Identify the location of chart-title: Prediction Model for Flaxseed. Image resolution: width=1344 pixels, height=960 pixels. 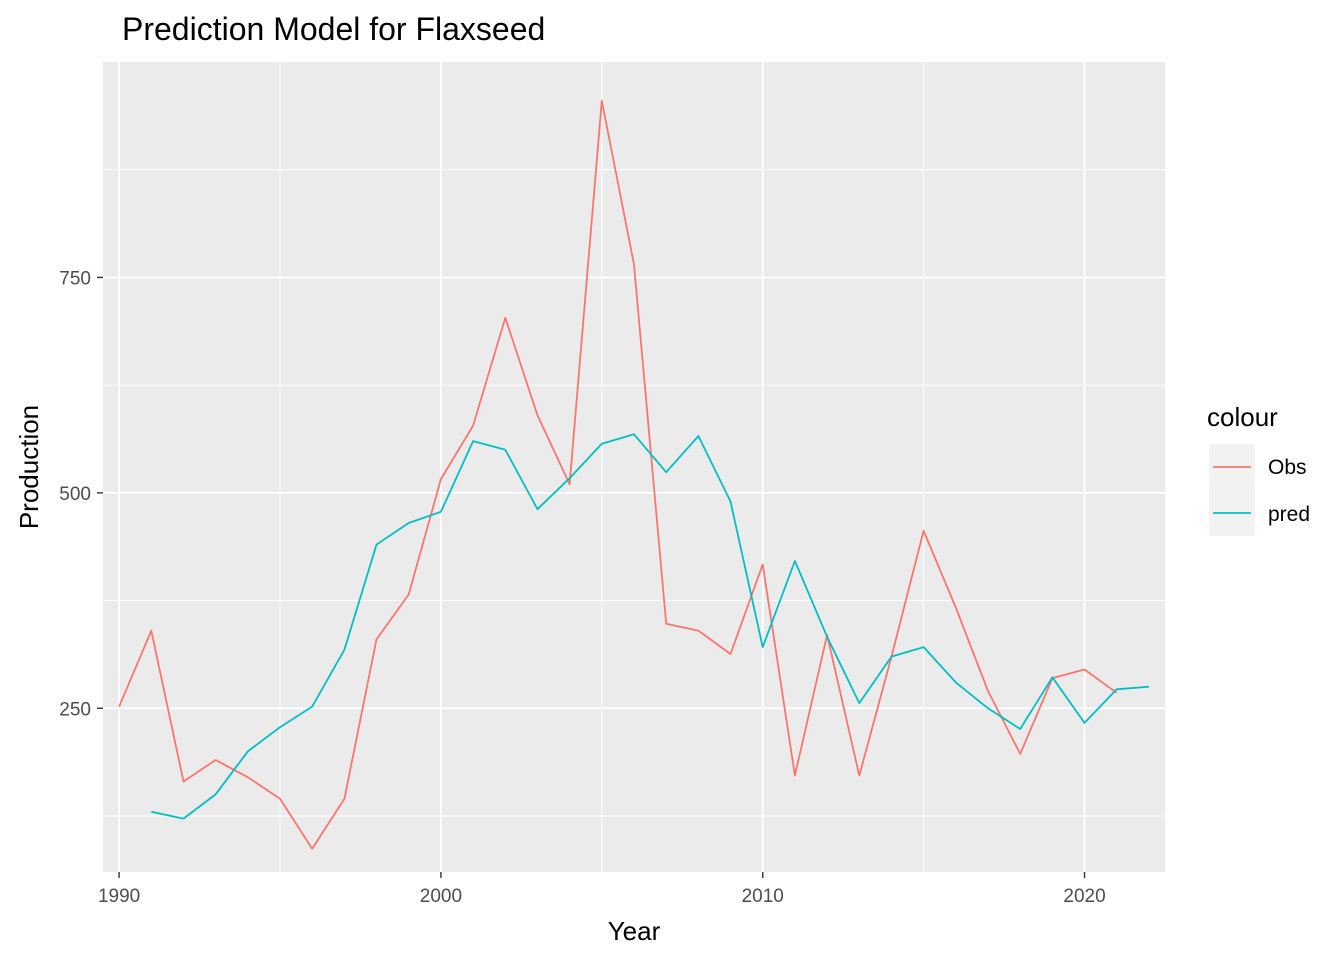
(333, 29).